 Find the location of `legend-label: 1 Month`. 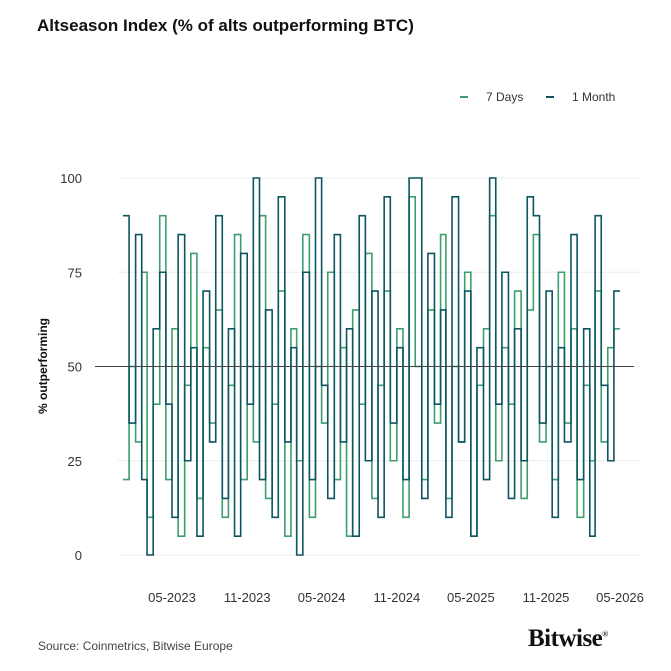

legend-label: 1 Month is located at coordinates (594, 97).